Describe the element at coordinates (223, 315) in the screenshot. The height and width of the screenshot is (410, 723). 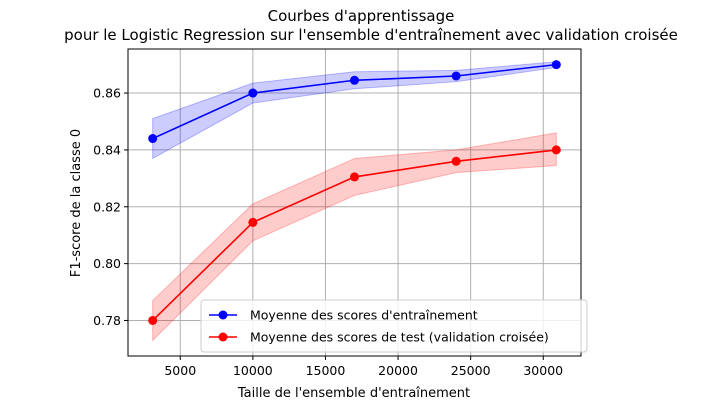
I see `legend-marker-train` at that location.